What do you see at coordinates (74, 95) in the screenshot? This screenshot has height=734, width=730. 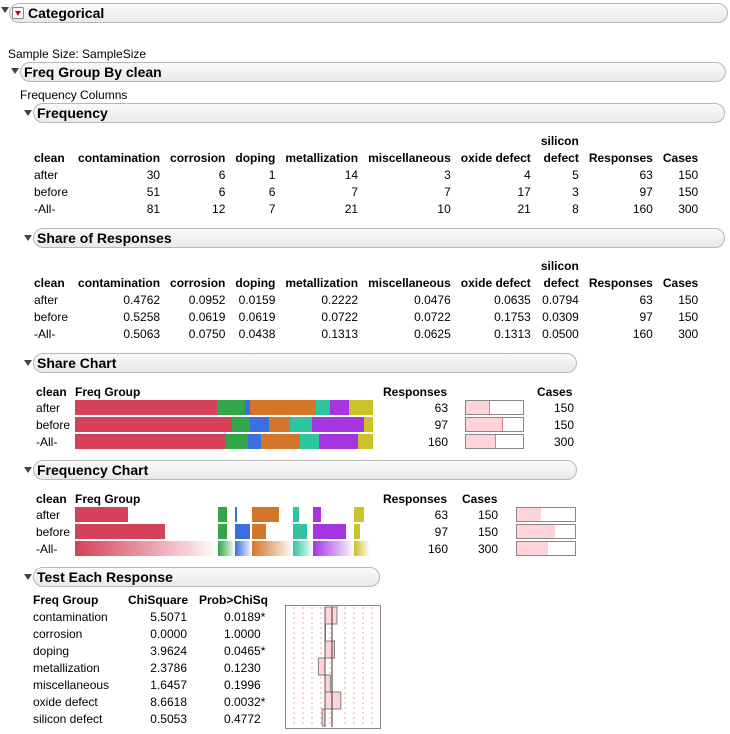 I see `frequency-columns-label: Frequency Columns` at bounding box center [74, 95].